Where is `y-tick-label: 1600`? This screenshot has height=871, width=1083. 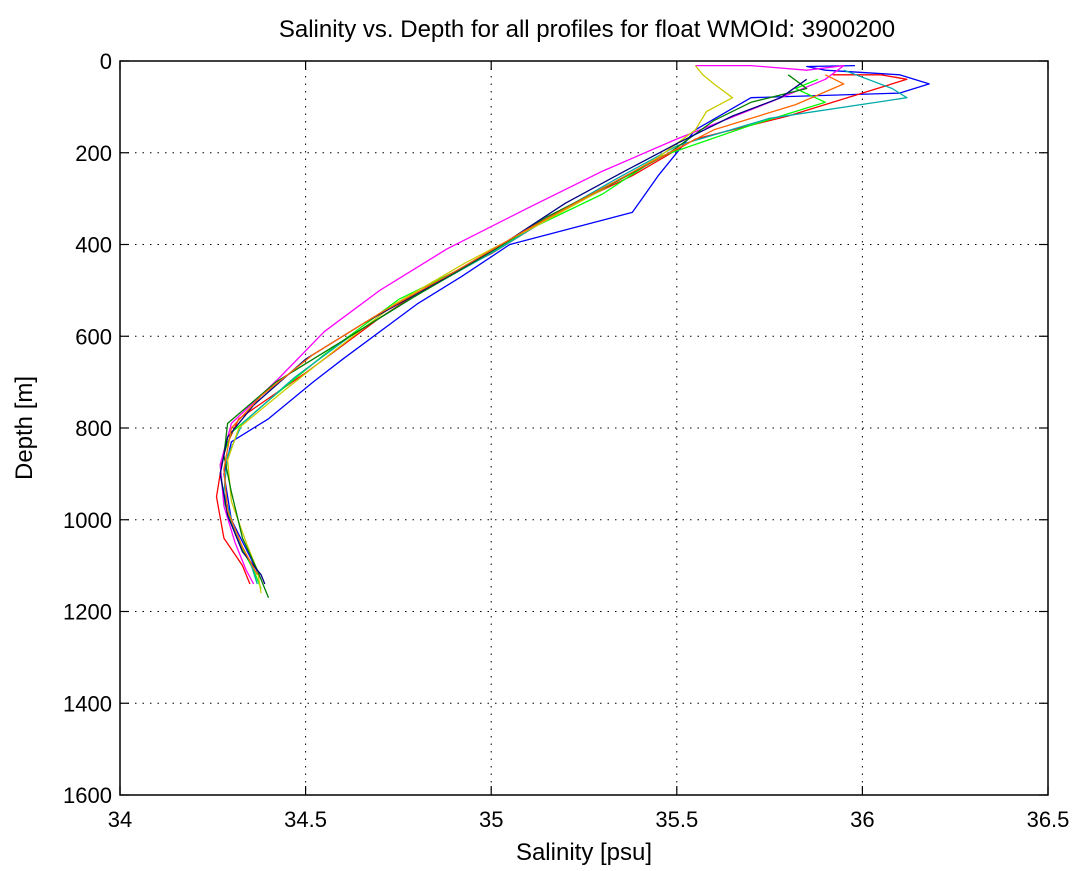 y-tick-label: 1600 is located at coordinates (87, 795).